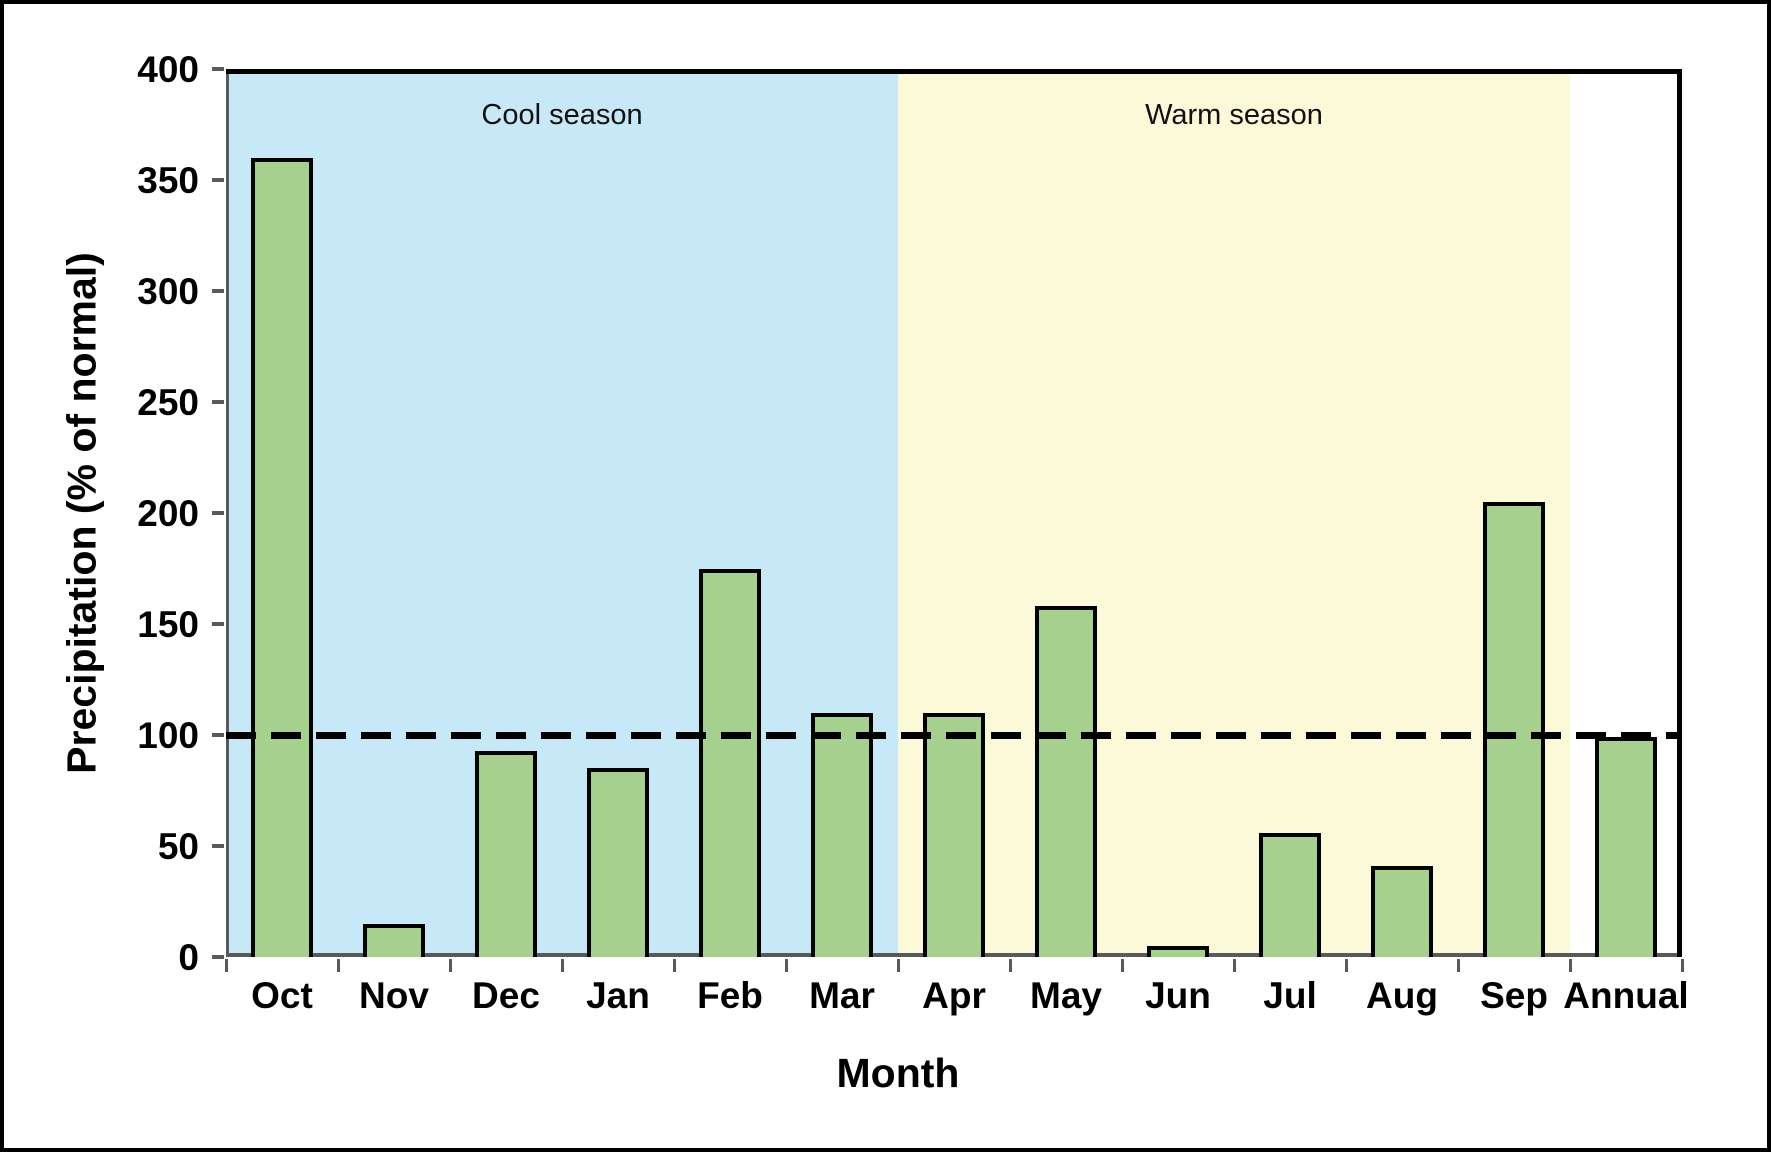 This screenshot has width=1771, height=1152. I want to click on bar-jan, so click(618, 862).